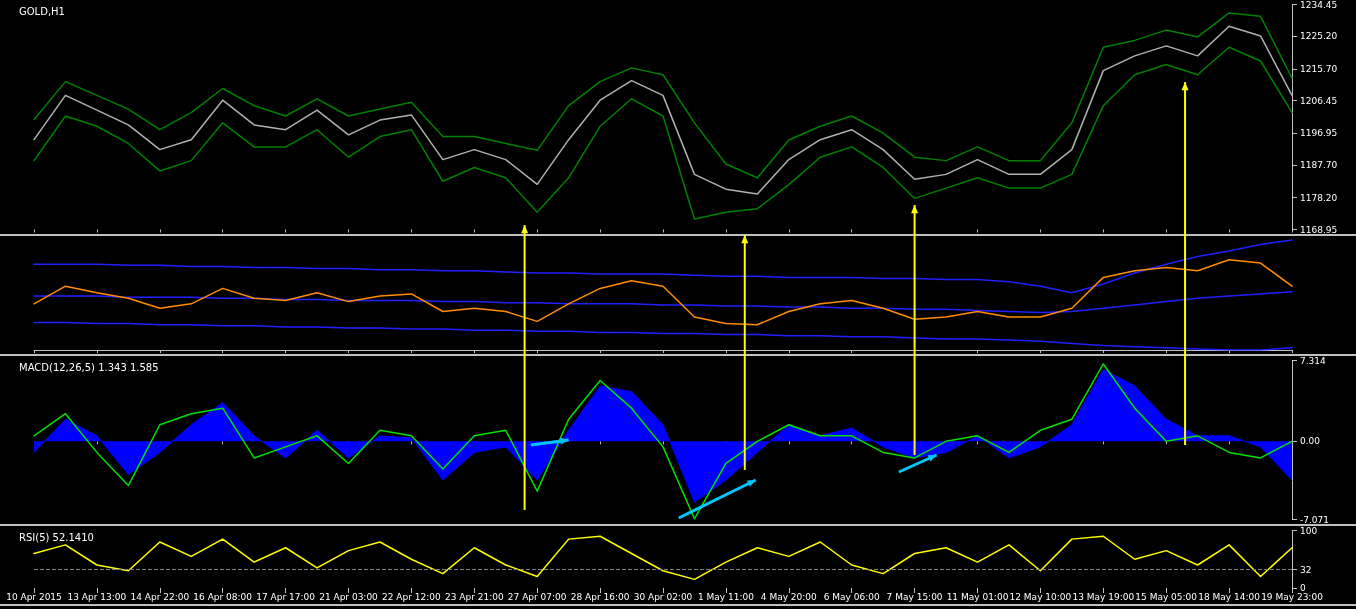 This screenshot has width=1356, height=609. Describe the element at coordinates (537, 596) in the screenshot. I see `x-tick-label: 27 Apr 07:00` at that location.